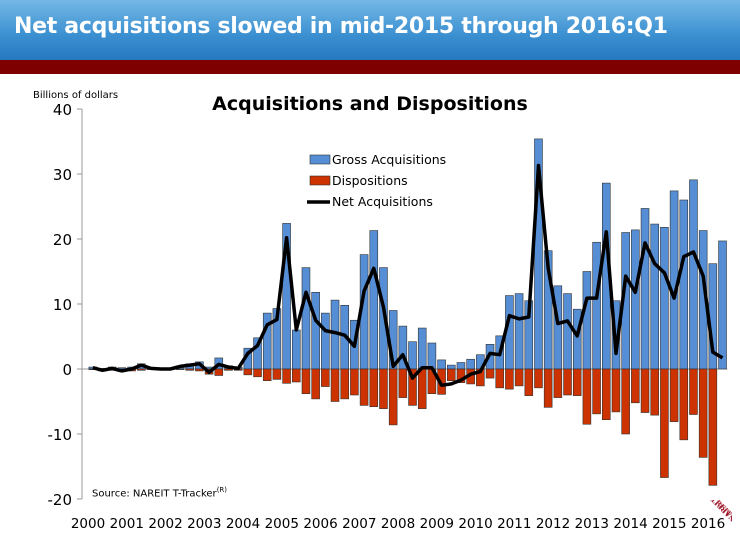  I want to click on legend-swatch-gross, so click(320, 159).